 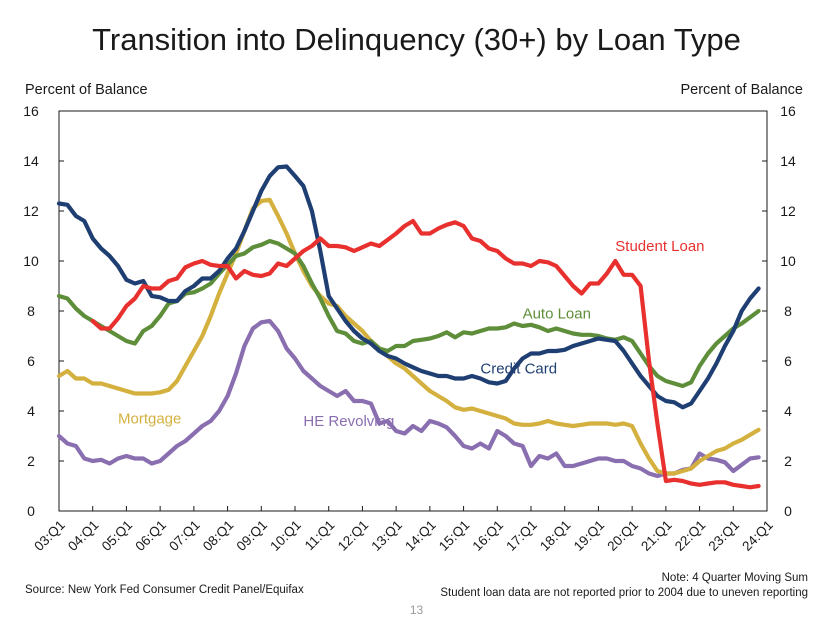 What do you see at coordinates (86, 90) in the screenshot?
I see `left-axis-caption: Percent of Balance` at bounding box center [86, 90].